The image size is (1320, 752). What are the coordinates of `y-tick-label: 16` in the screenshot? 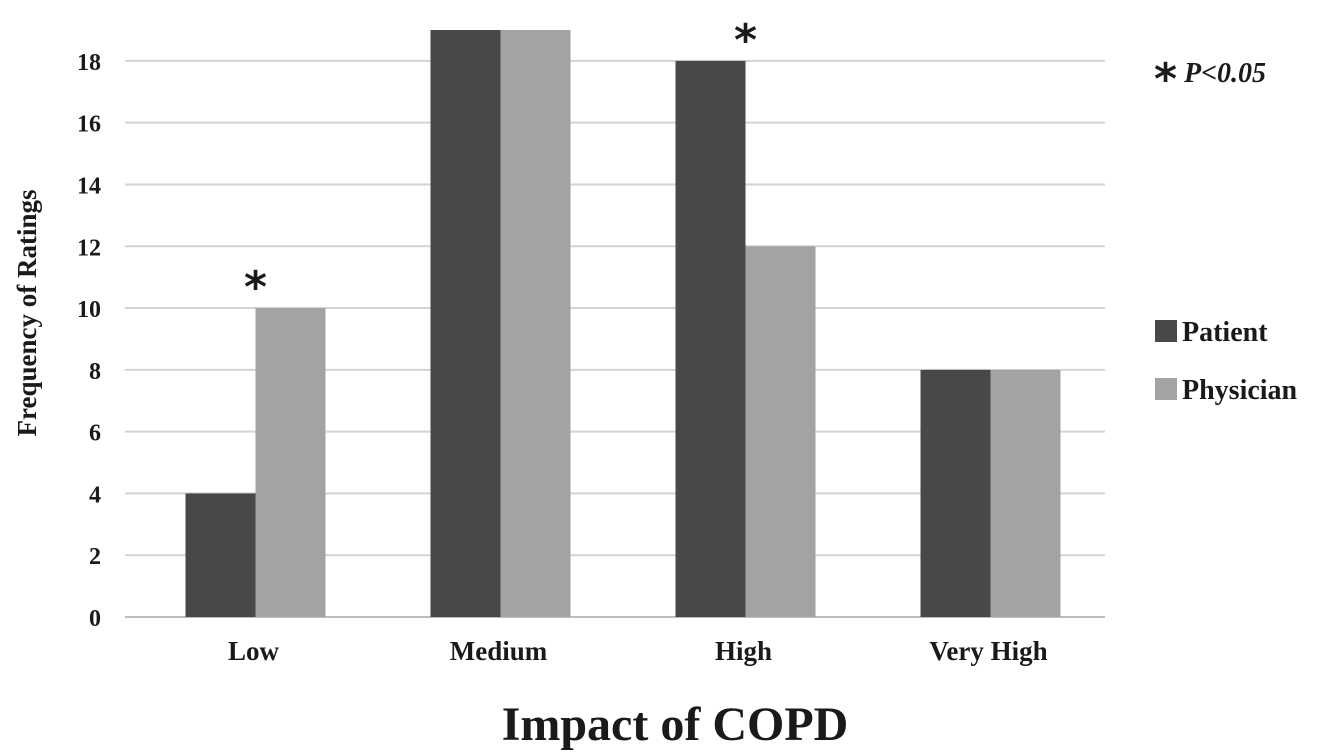 It's located at (89, 125).